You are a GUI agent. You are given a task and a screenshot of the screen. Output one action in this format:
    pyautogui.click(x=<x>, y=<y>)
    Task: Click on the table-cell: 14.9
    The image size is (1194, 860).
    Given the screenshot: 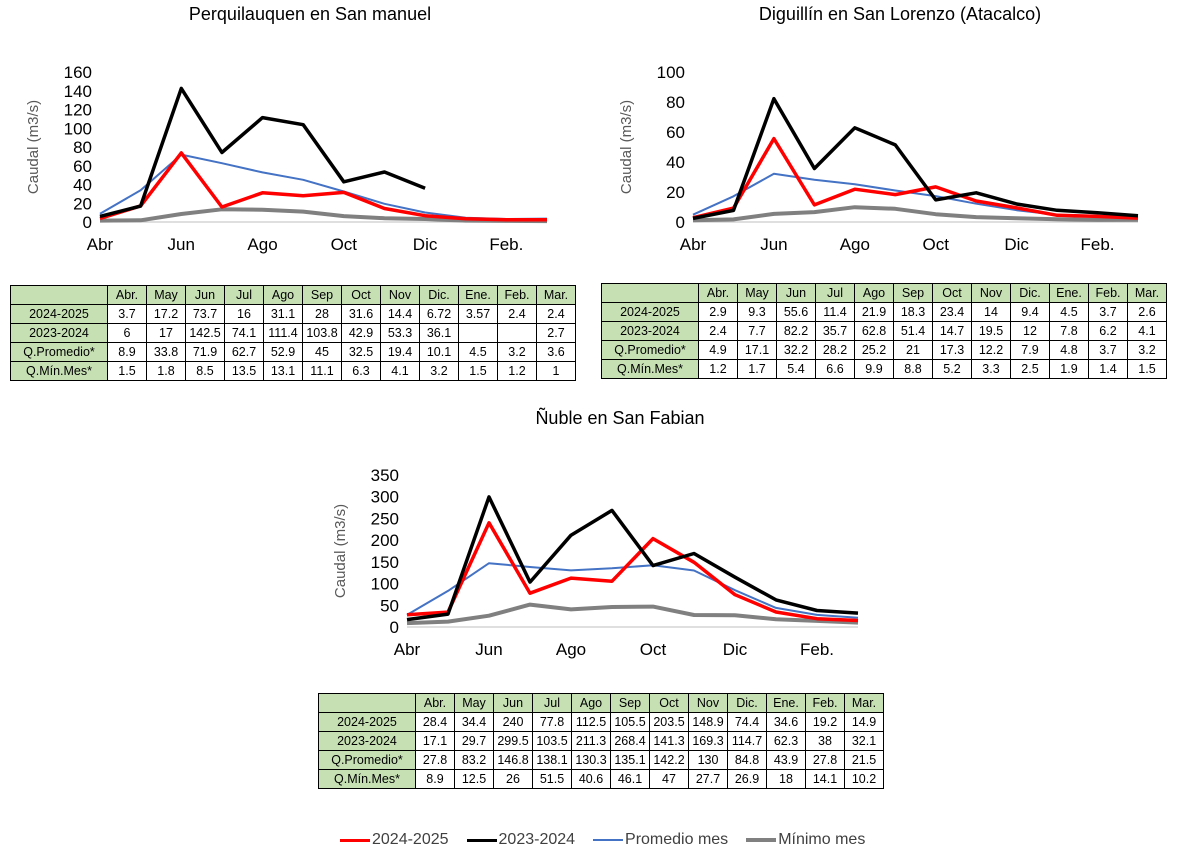 What is the action you would take?
    pyautogui.click(x=864, y=722)
    